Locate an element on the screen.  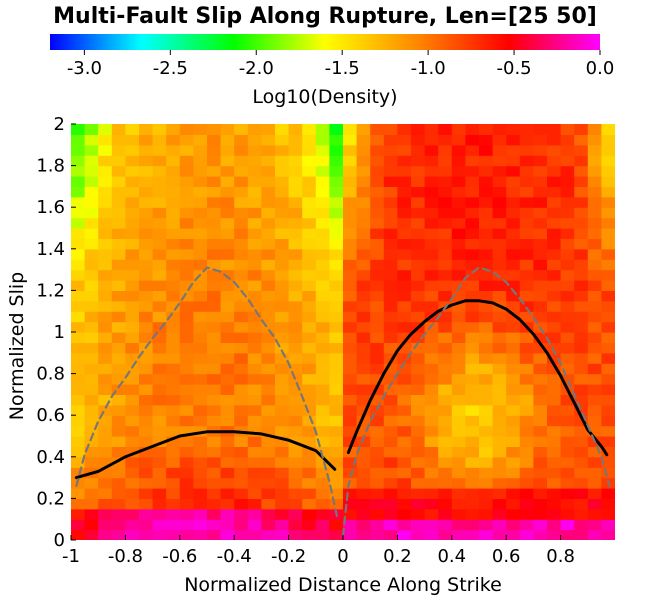
colorbar-tick-label: -2.0 is located at coordinates (256, 68).